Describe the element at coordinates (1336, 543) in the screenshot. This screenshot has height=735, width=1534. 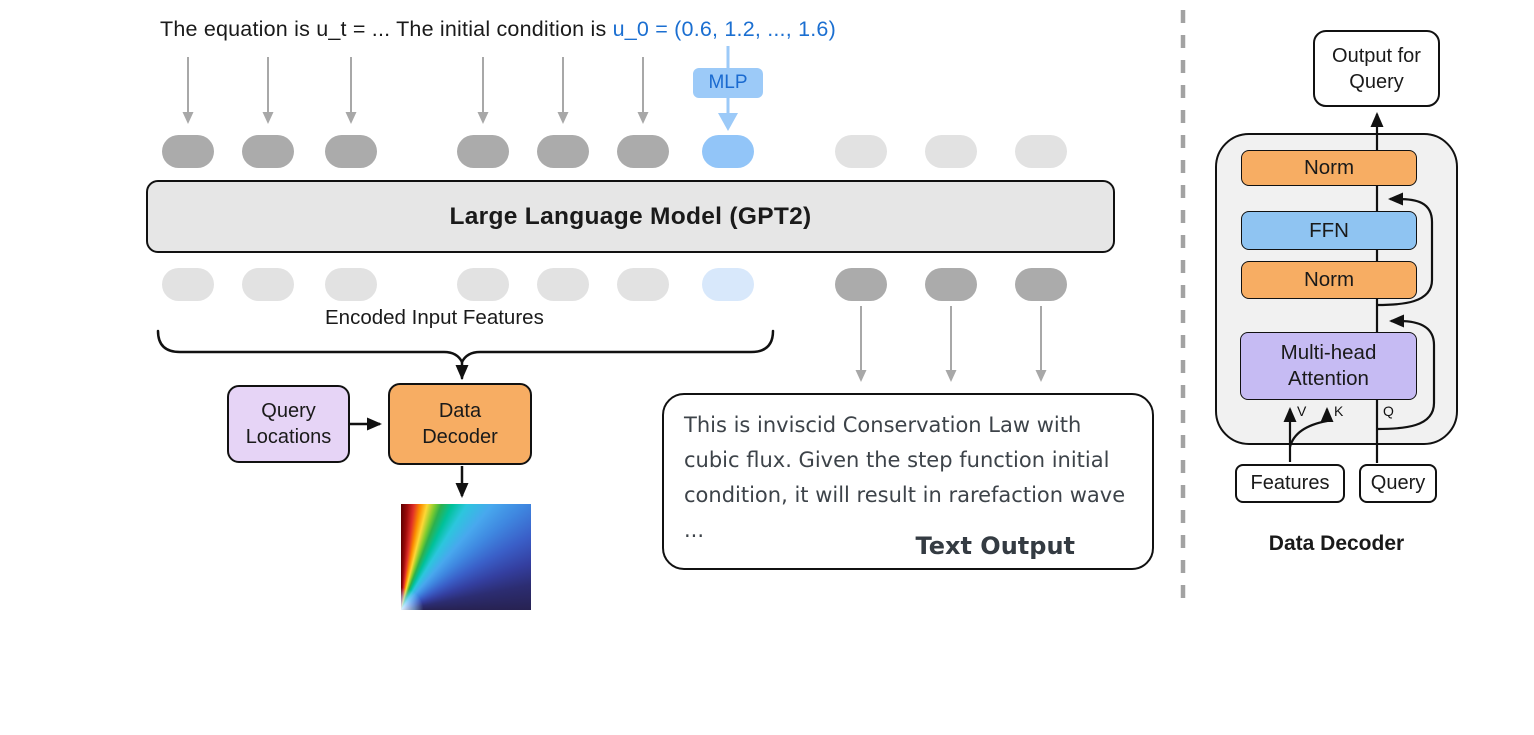
I see `data-decoder-caption: Data Decoder` at that location.